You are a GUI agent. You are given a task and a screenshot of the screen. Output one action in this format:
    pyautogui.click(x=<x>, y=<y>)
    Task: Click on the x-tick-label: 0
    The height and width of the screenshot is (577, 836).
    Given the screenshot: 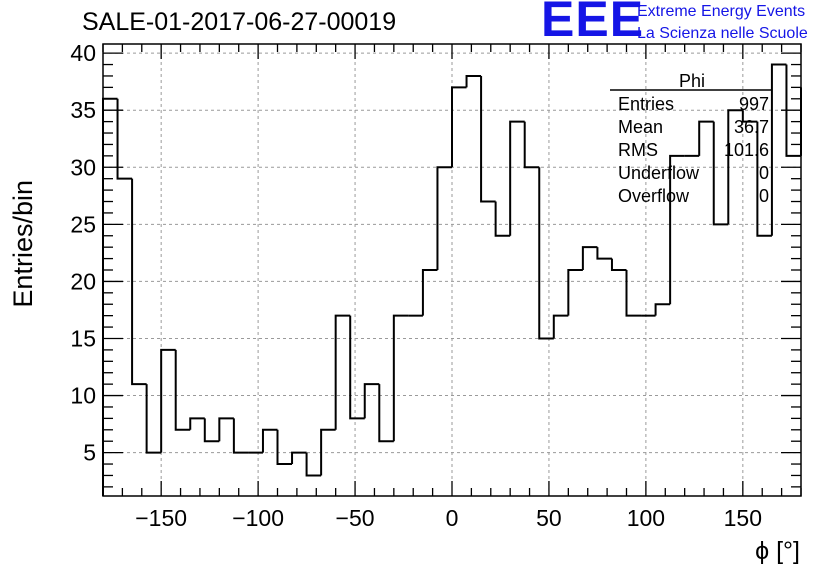 What is the action you would take?
    pyautogui.click(x=452, y=518)
    